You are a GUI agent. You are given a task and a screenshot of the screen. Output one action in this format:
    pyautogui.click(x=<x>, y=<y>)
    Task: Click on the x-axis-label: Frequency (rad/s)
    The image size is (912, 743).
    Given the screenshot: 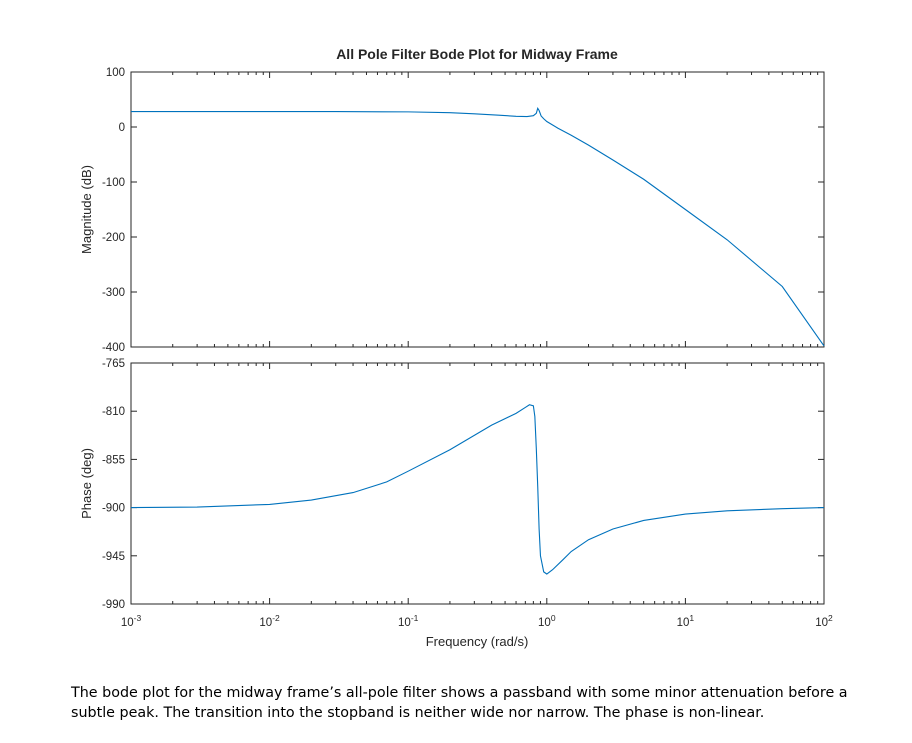 What is the action you would take?
    pyautogui.click(x=477, y=641)
    